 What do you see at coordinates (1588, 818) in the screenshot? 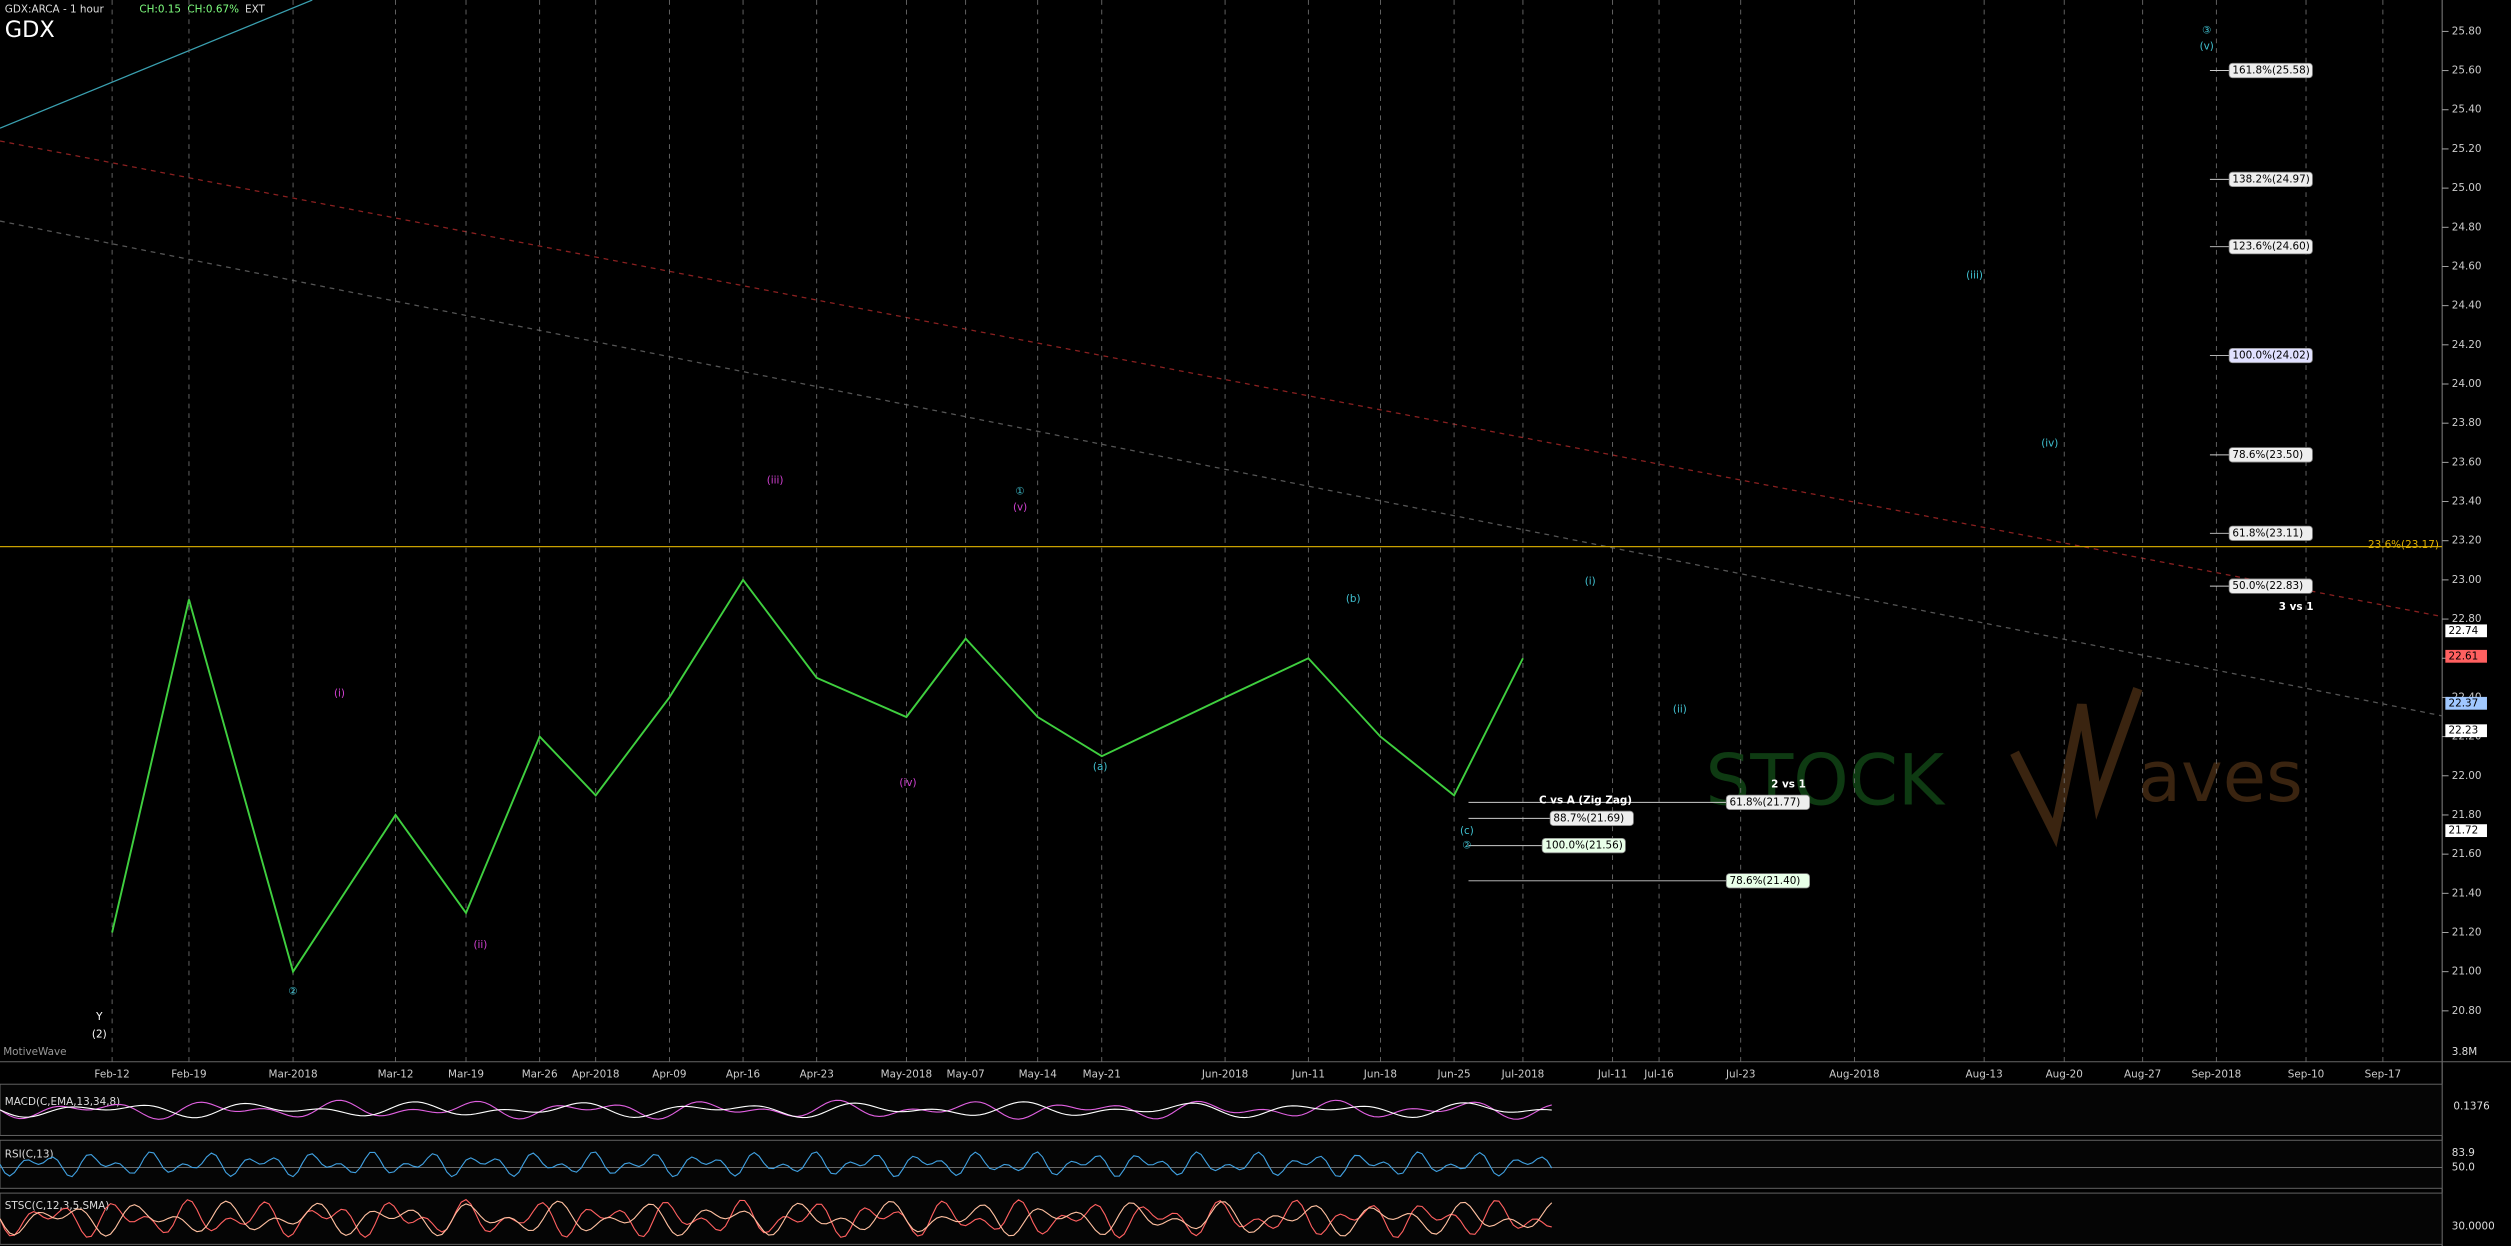
I see `fib-label: 88.7%(21.69)` at bounding box center [1588, 818].